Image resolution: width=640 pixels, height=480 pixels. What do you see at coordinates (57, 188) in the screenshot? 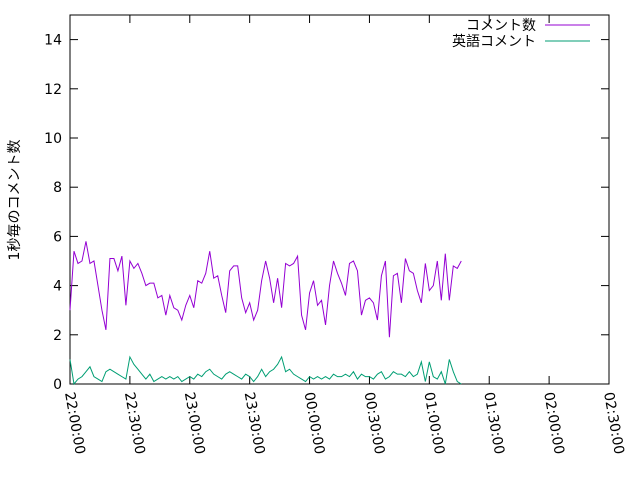
I see `y-tick-label: 8` at bounding box center [57, 188].